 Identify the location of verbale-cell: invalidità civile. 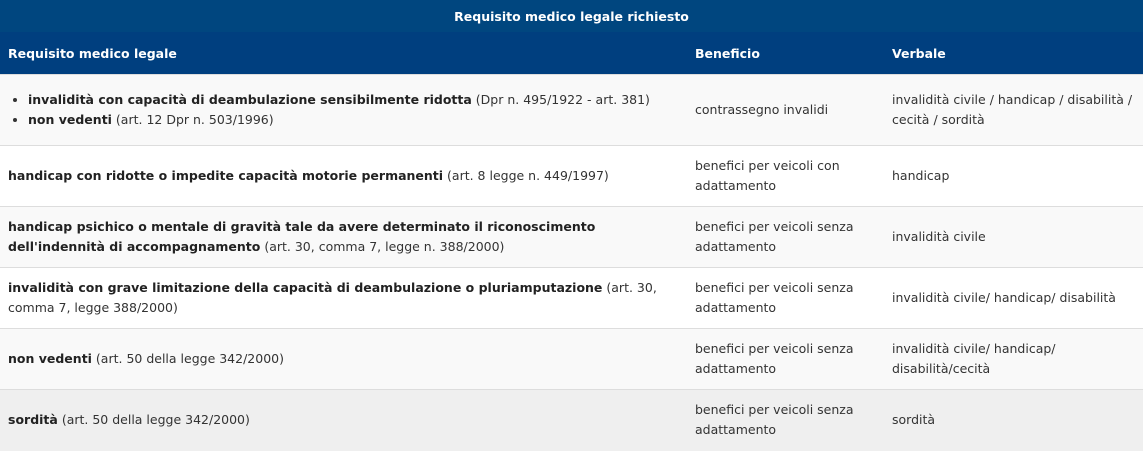
(1013, 237).